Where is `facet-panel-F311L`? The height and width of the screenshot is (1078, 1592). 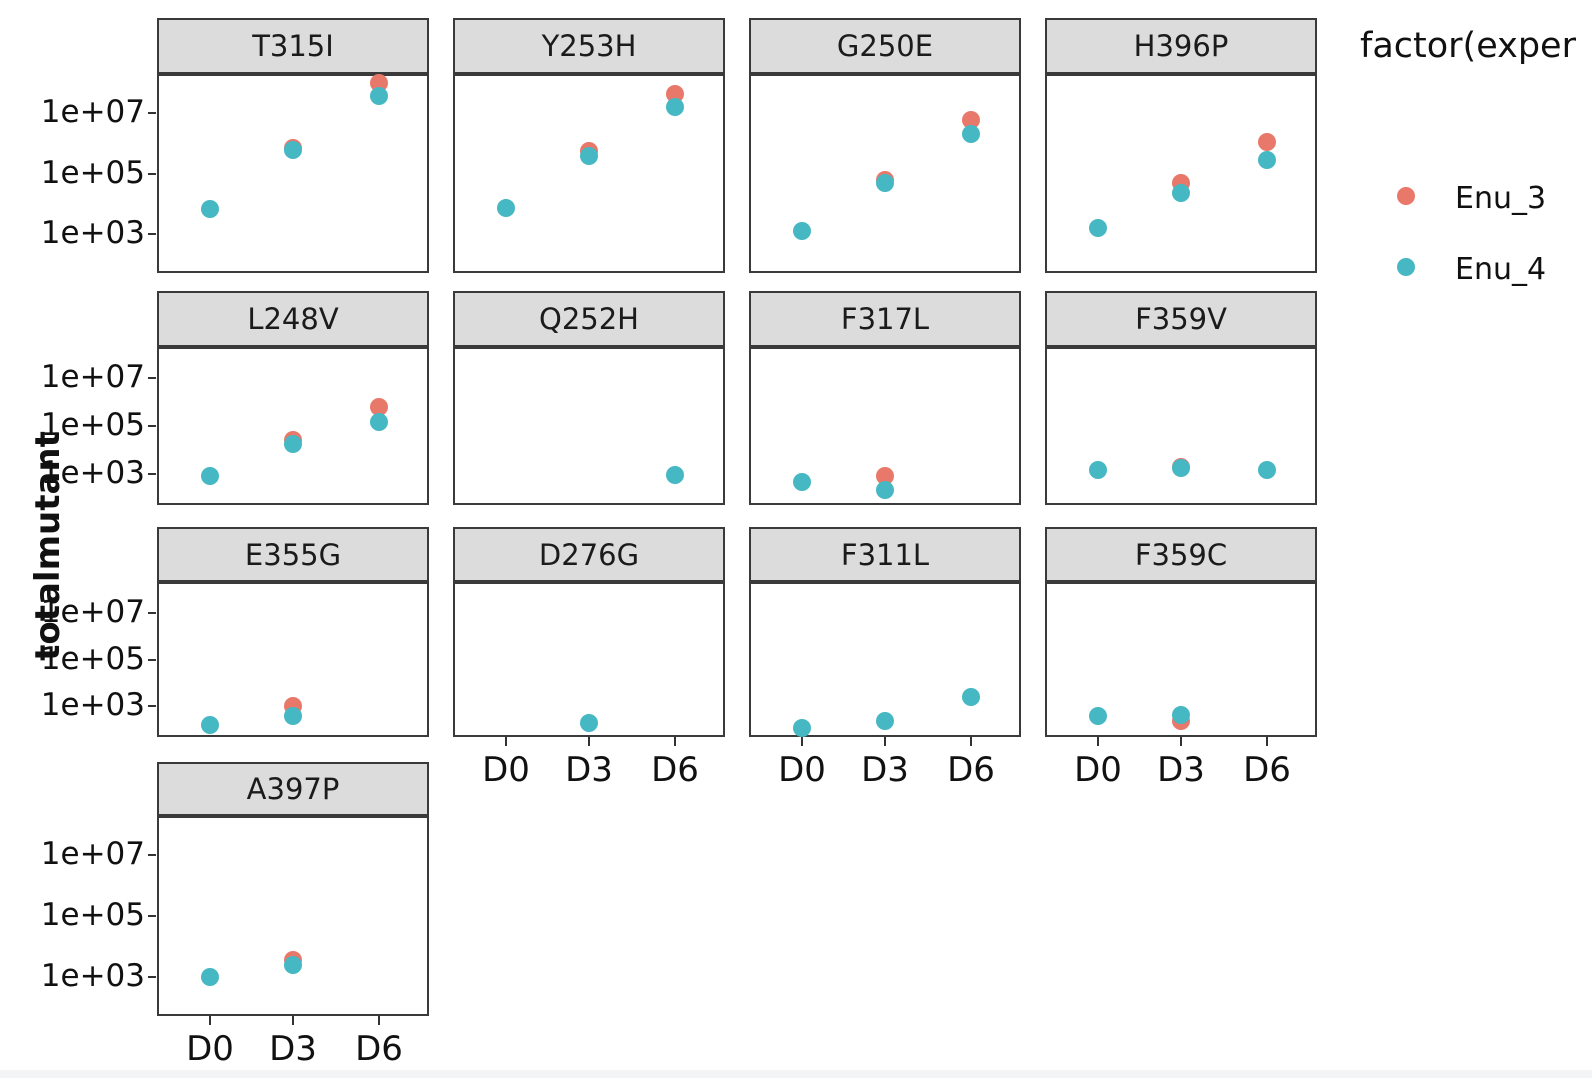 facet-panel-F311L is located at coordinates (885, 659).